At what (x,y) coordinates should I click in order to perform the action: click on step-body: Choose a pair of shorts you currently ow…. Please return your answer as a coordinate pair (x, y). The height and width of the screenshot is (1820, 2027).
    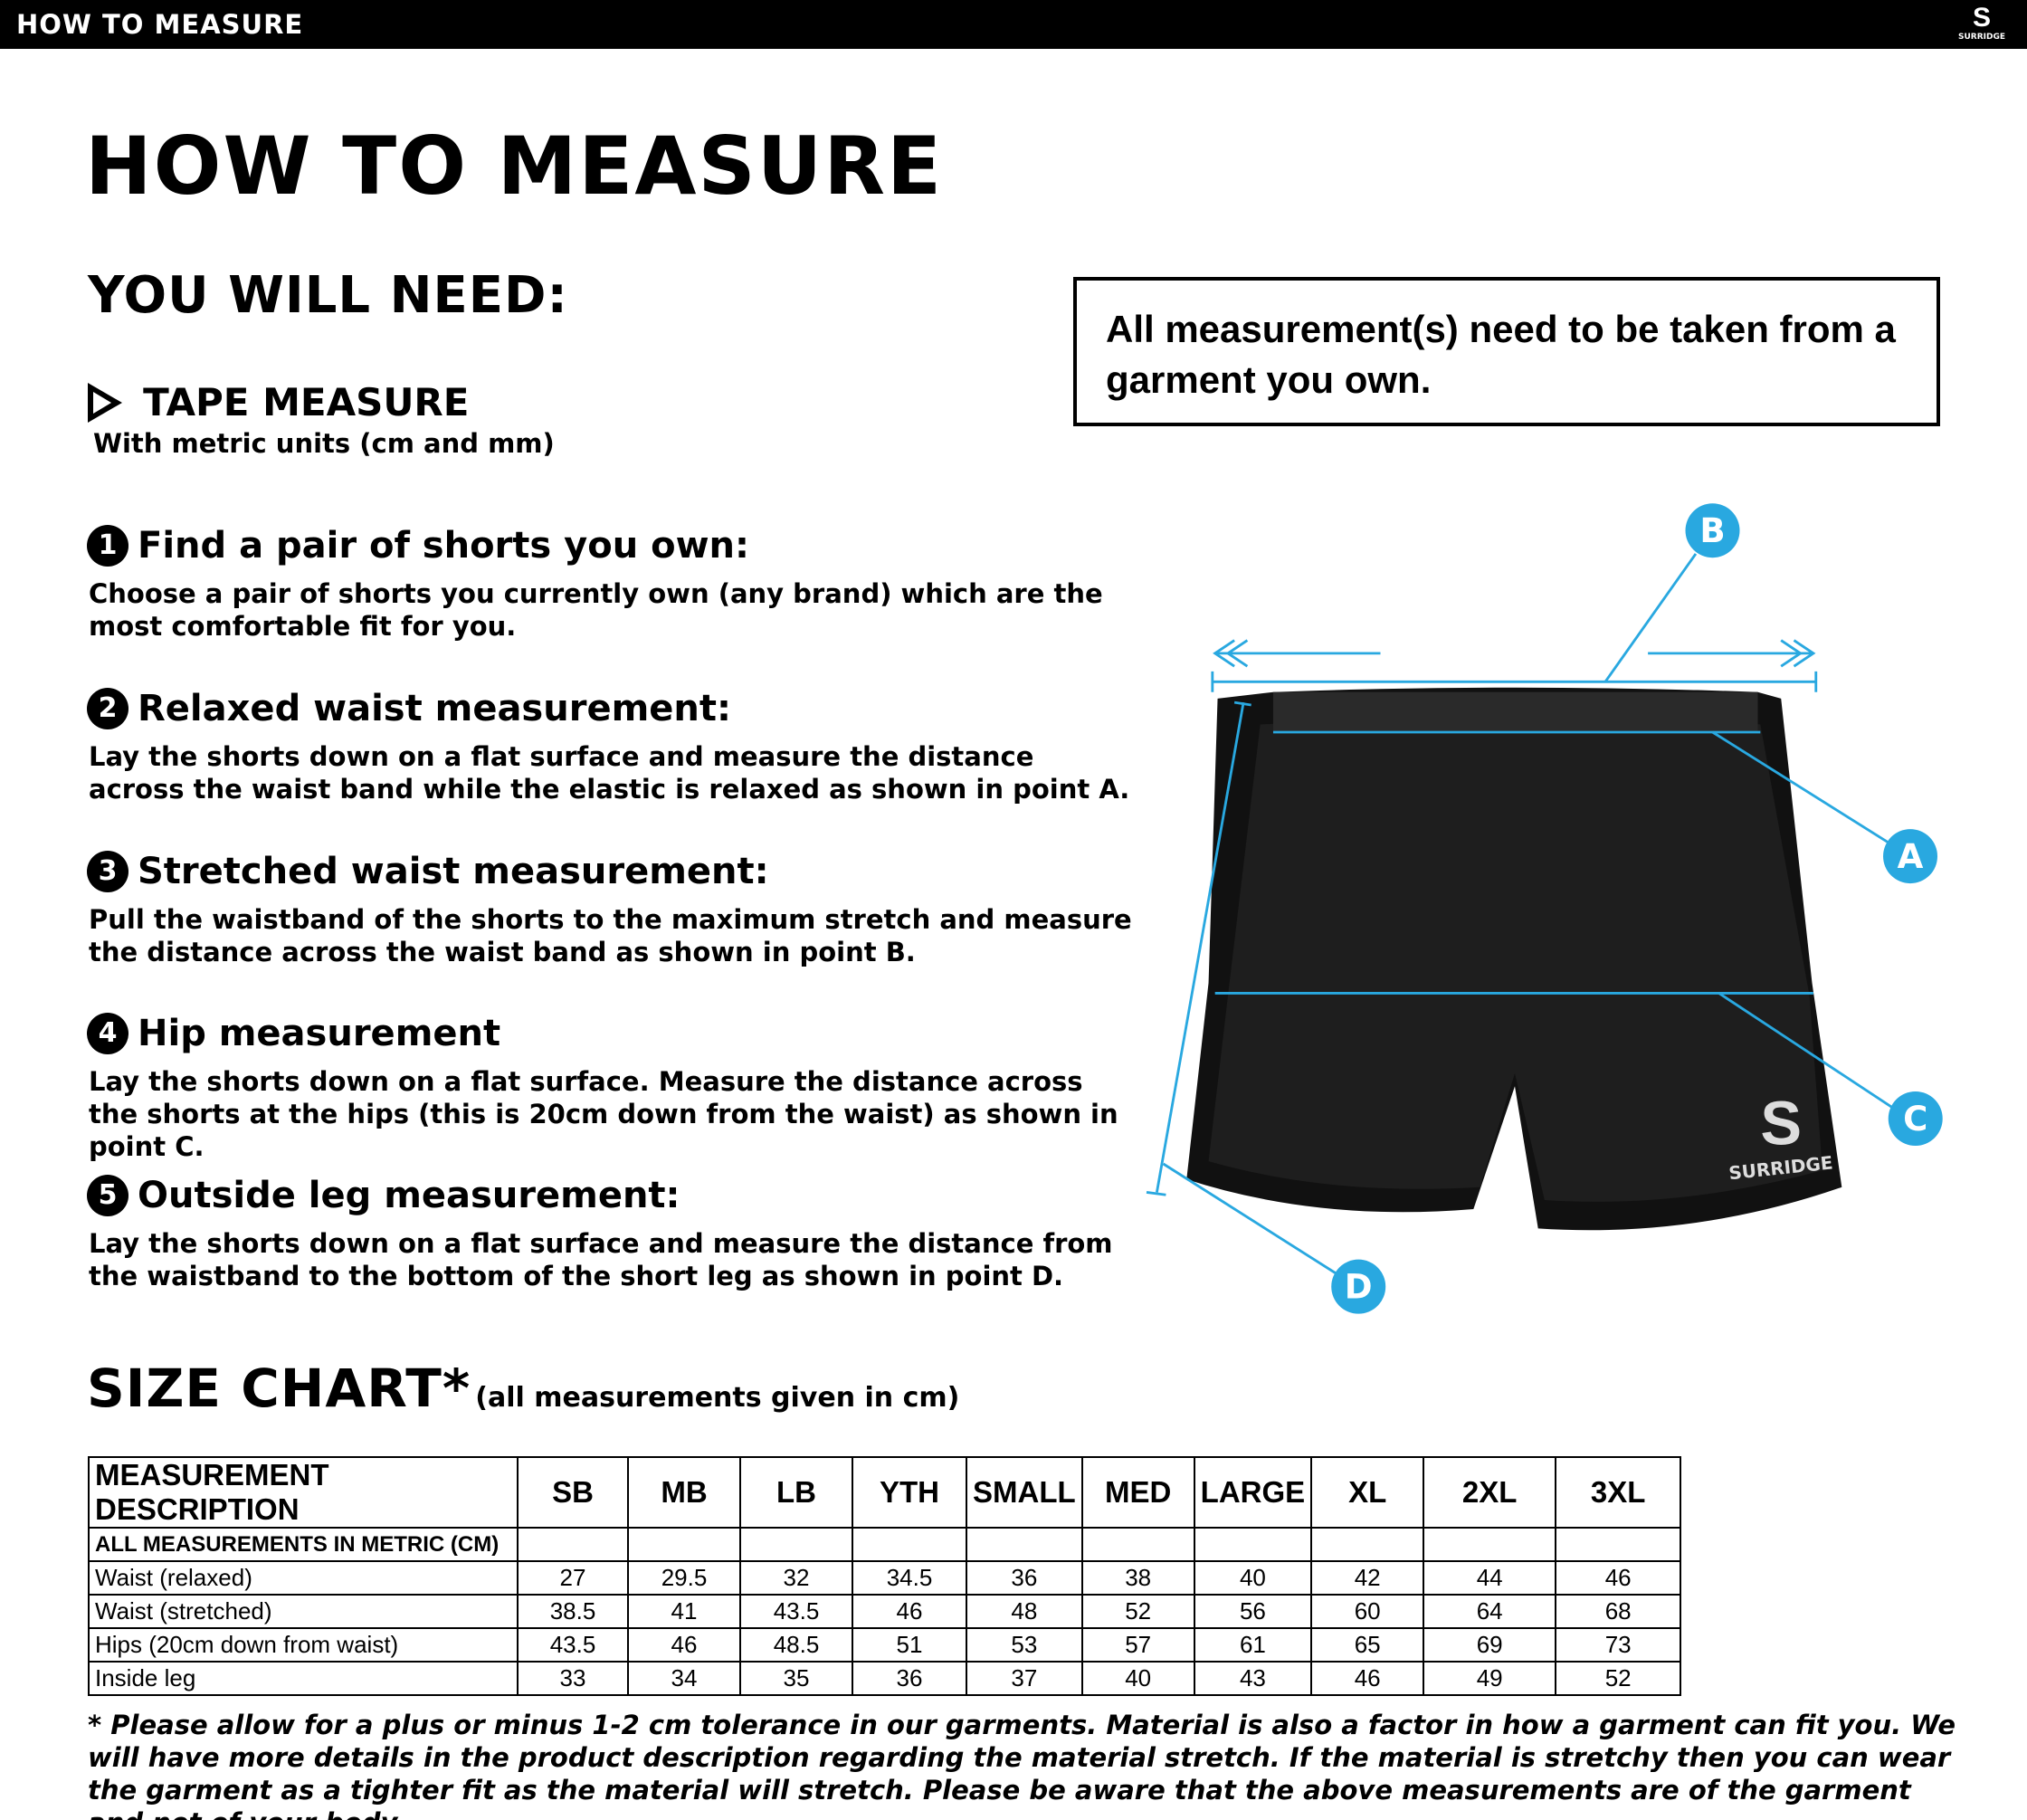
    Looking at the image, I should click on (596, 610).